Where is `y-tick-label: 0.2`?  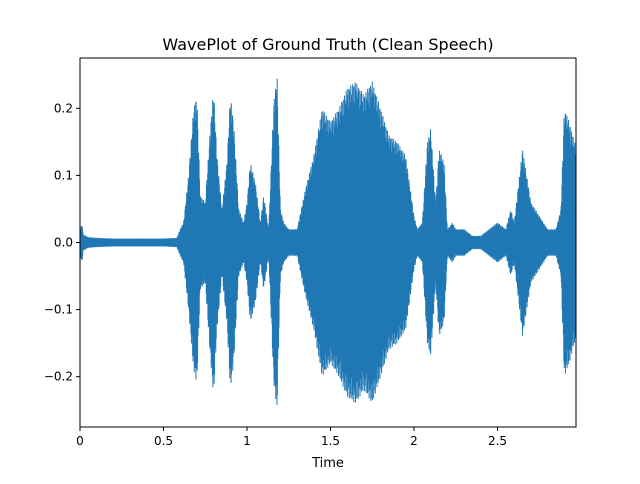
y-tick-label: 0.2 is located at coordinates (63, 108).